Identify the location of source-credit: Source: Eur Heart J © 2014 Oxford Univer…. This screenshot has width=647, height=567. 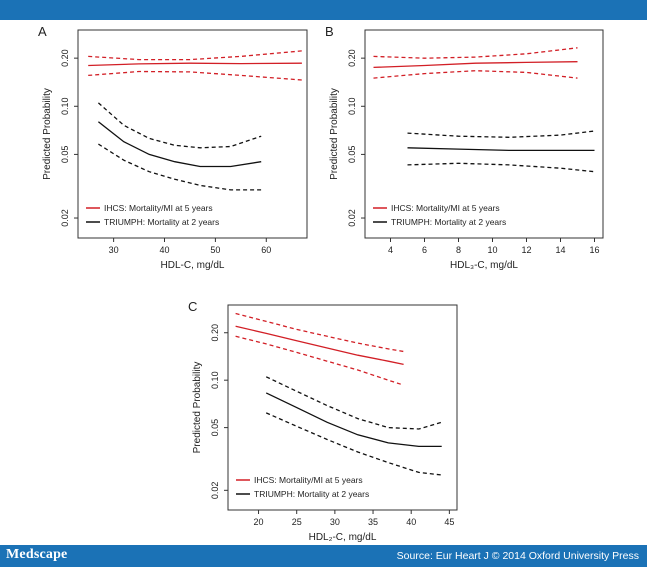
(517, 556).